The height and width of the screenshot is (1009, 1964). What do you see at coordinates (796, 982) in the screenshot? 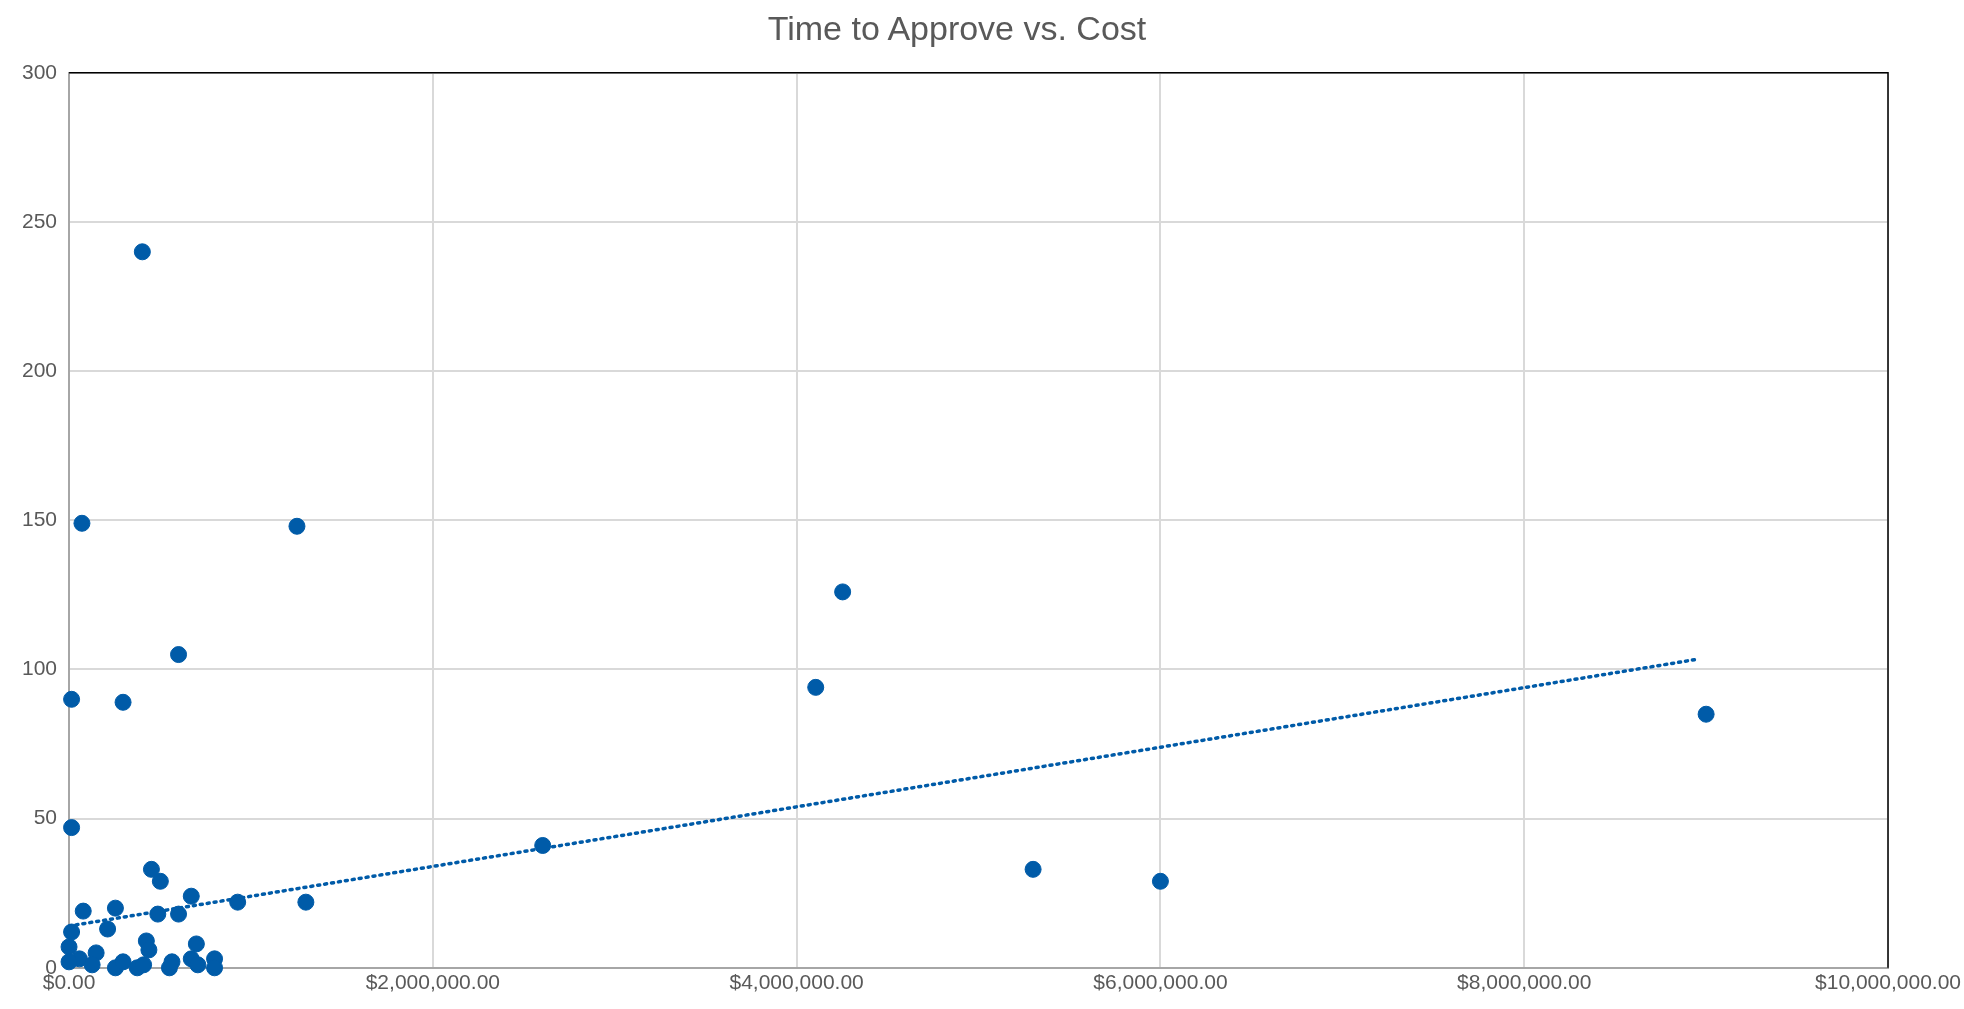
I see `x-tick-label: $4,000,000.00` at bounding box center [796, 982].